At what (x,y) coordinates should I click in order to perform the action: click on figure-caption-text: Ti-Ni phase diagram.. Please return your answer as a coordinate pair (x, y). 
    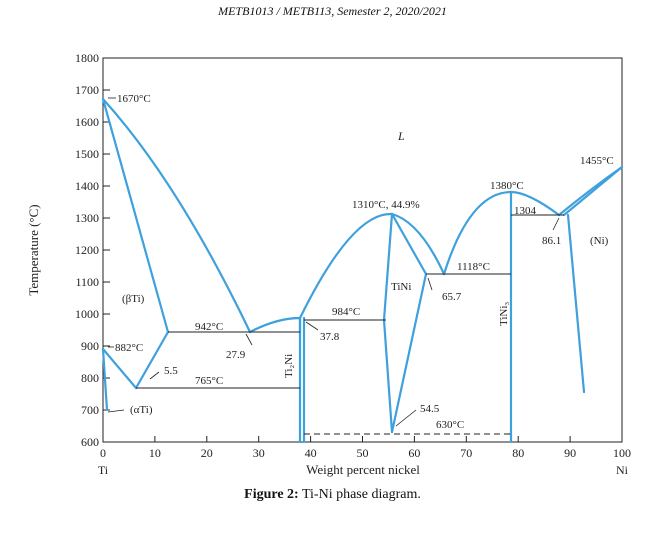
    Looking at the image, I should click on (359, 494).